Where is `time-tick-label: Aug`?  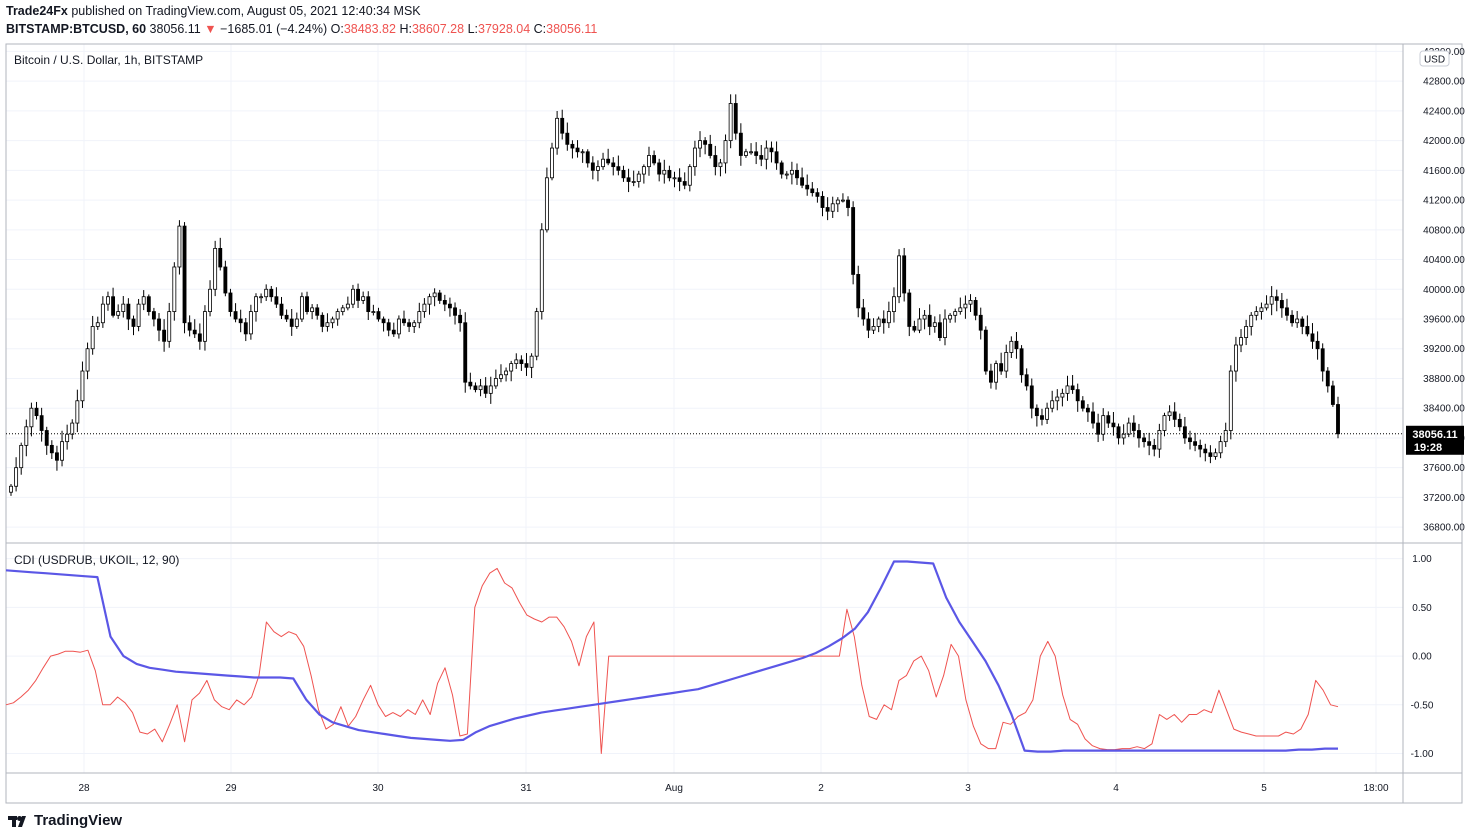
time-tick-label: Aug is located at coordinates (674, 788).